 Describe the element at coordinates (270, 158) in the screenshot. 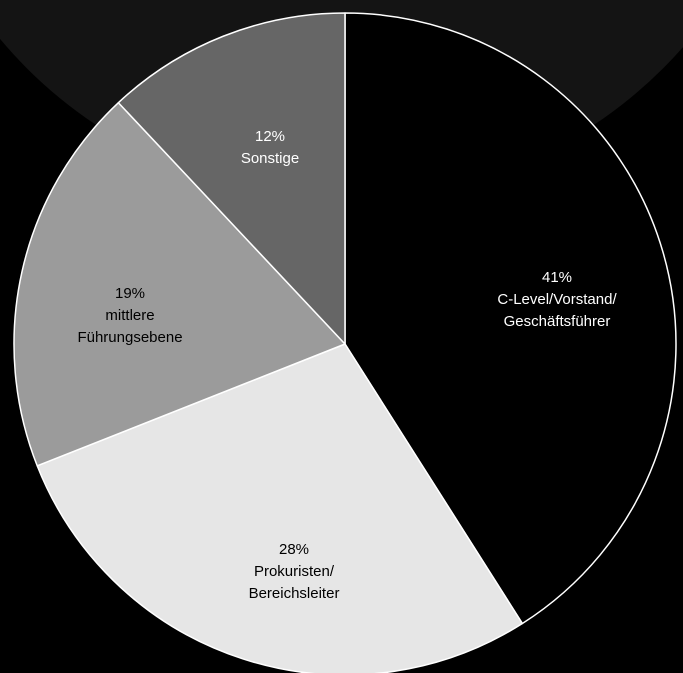

I see `slice-label-line: Sonstige` at that location.